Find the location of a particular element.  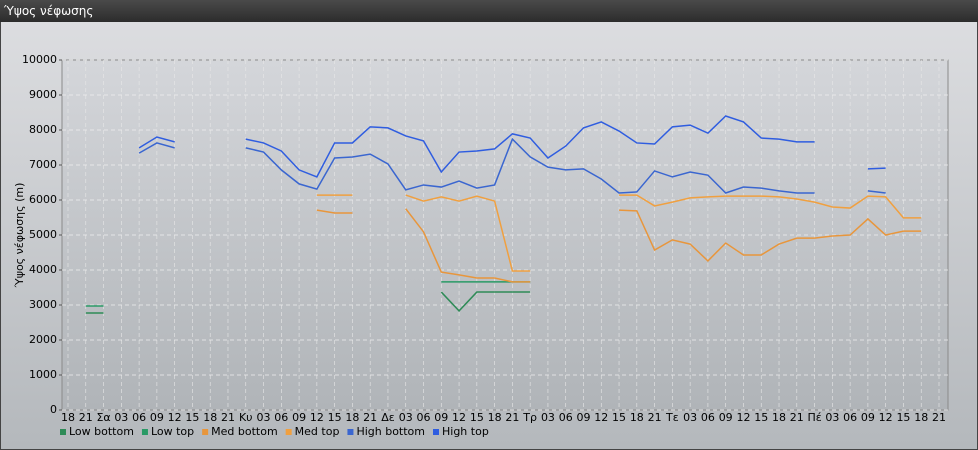

legend-label: High bottom is located at coordinates (390, 431).